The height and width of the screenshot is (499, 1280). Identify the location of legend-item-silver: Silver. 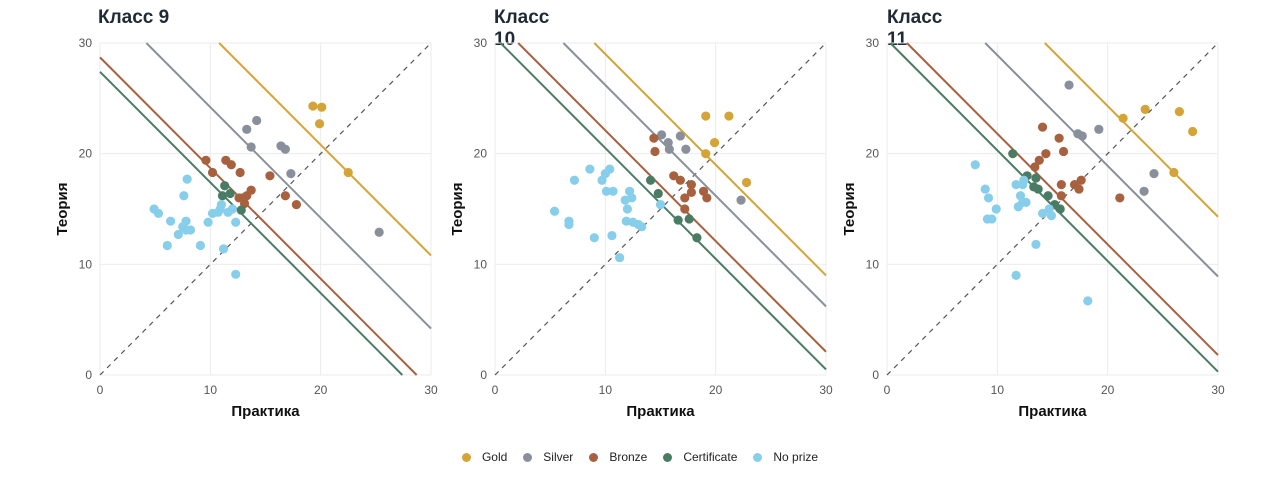
(548, 457).